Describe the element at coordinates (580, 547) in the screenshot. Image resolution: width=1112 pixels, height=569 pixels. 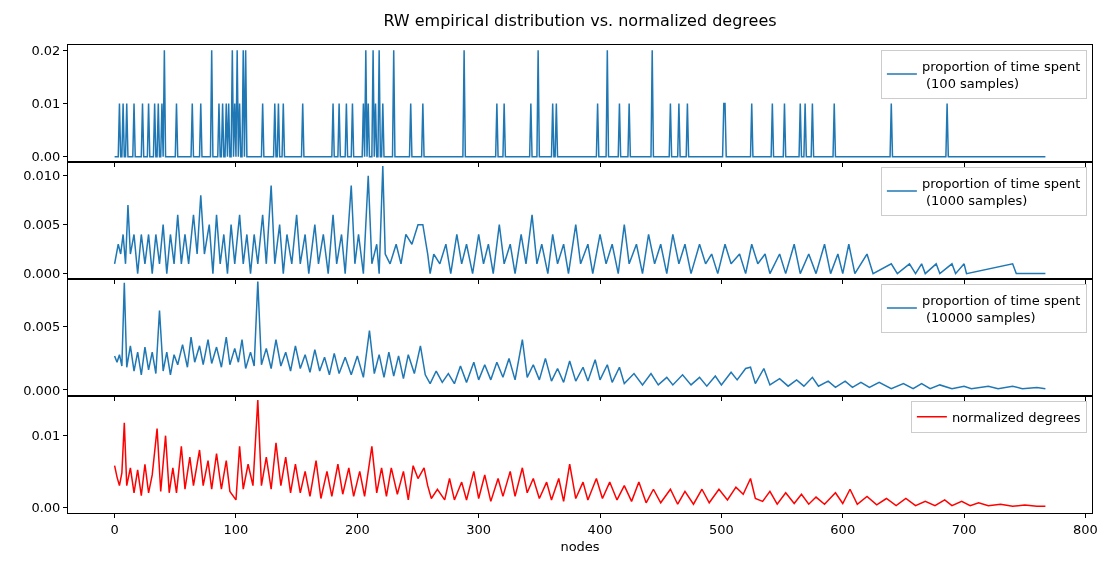
I see `x-axis-title: nodes` at that location.